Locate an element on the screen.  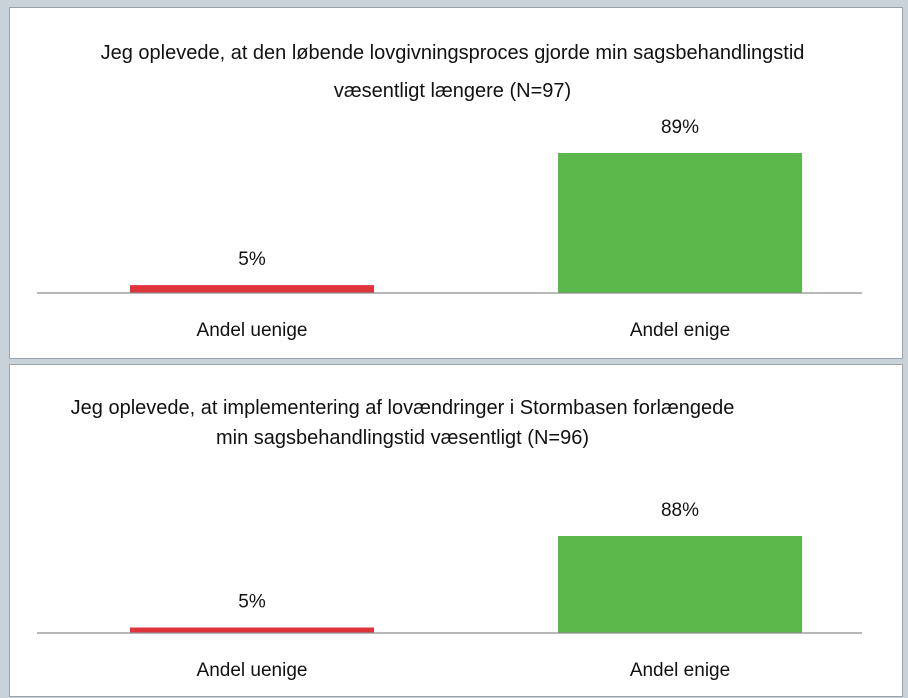
value-label: 89% is located at coordinates (680, 127).